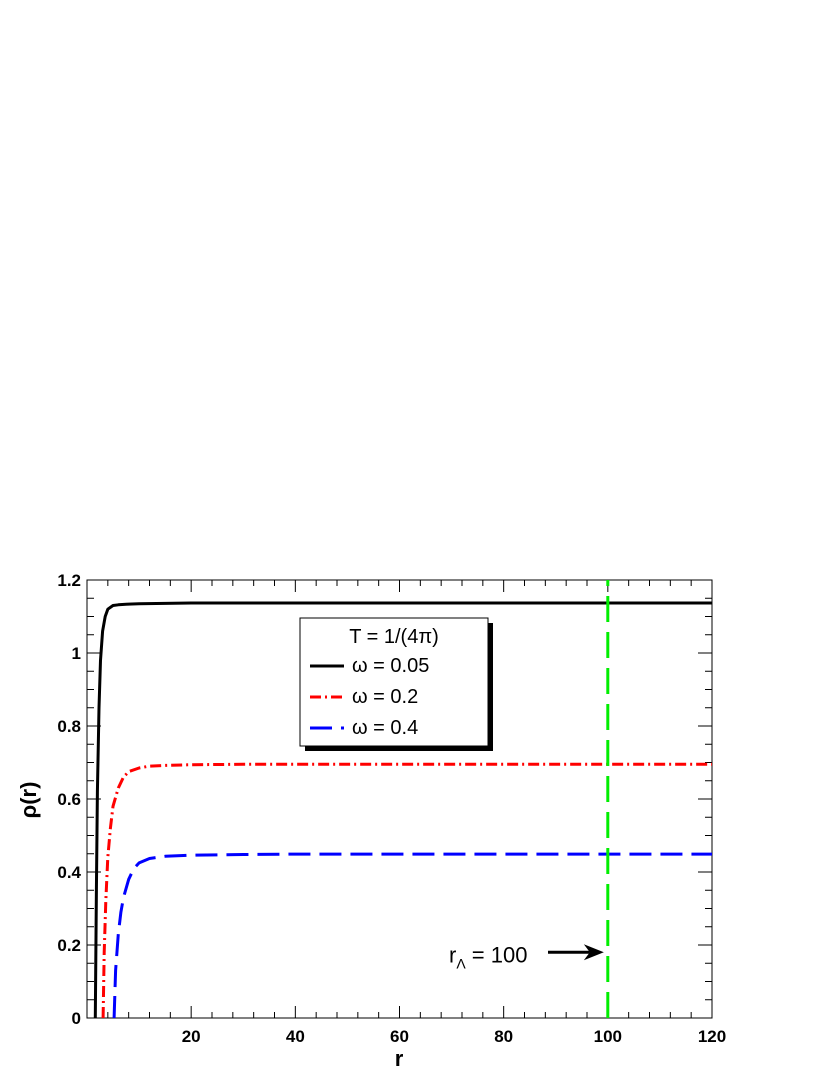  What do you see at coordinates (191, 1036) in the screenshot?
I see `x-tick-label: 20` at bounding box center [191, 1036].